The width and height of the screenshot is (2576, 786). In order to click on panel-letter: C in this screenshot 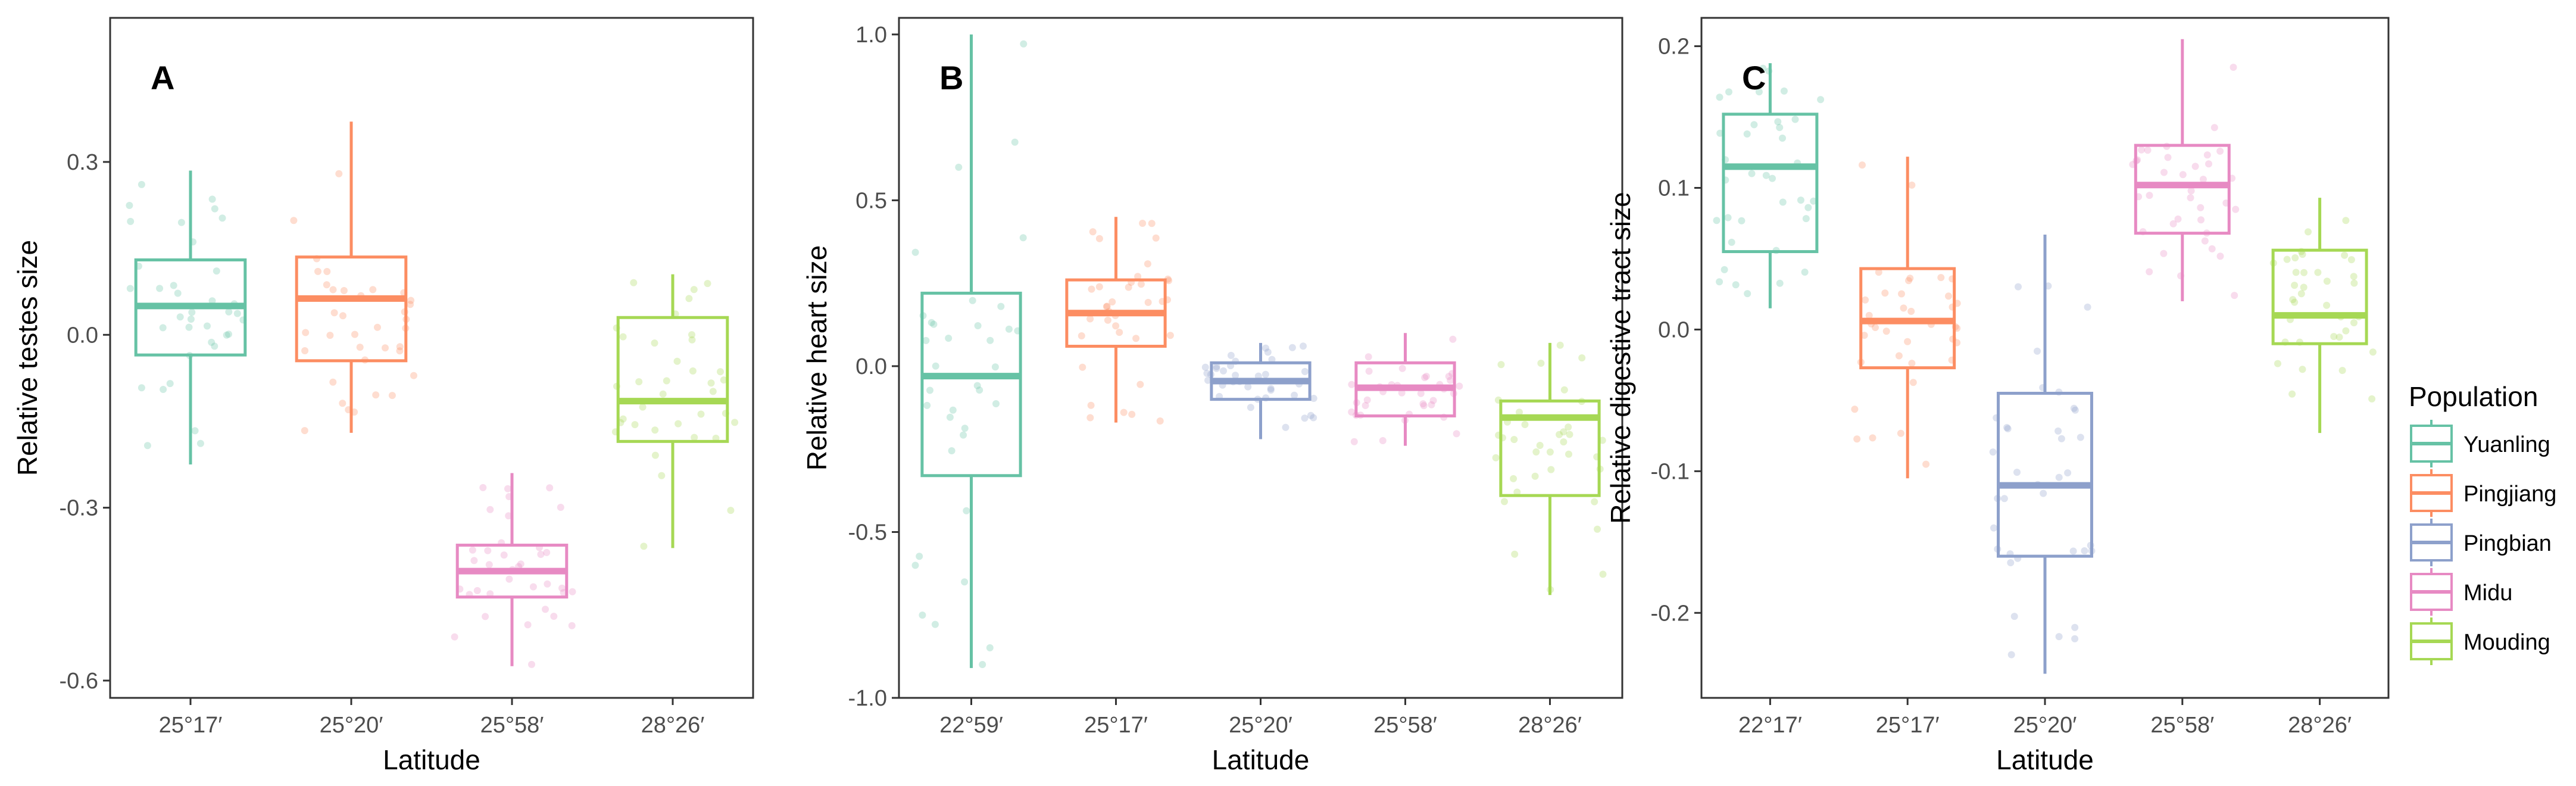, I will do `click(1754, 77)`.